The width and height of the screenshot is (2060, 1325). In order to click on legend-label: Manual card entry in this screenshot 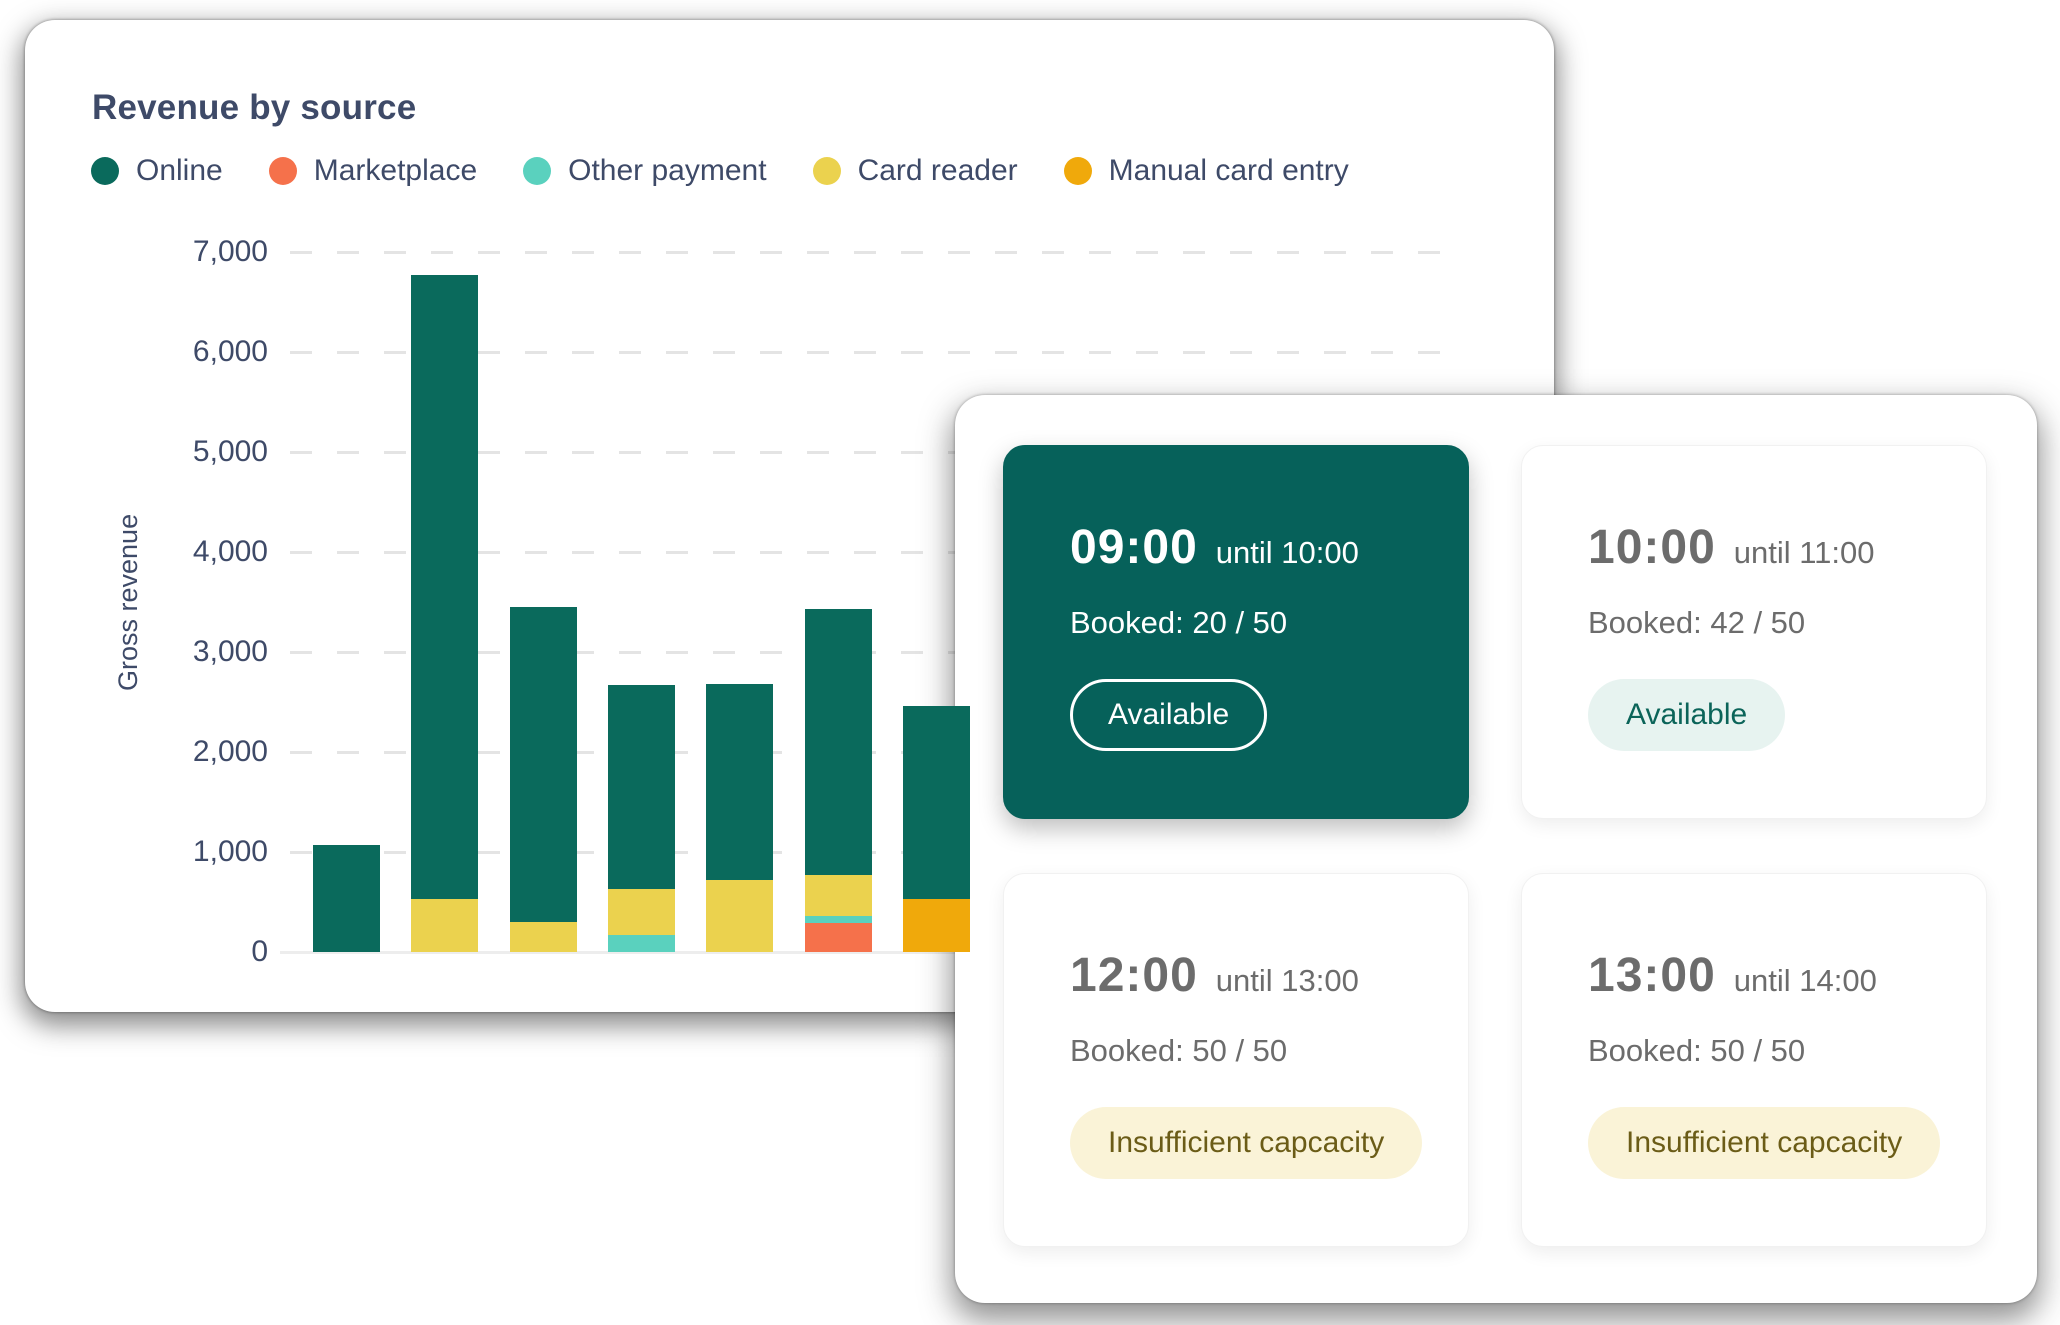, I will do `click(1228, 170)`.